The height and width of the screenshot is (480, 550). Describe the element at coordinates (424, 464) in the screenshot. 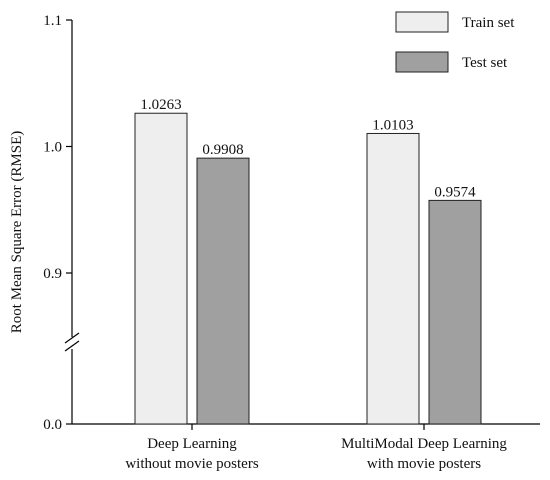

I see `x-tick-label: with movie posters` at that location.